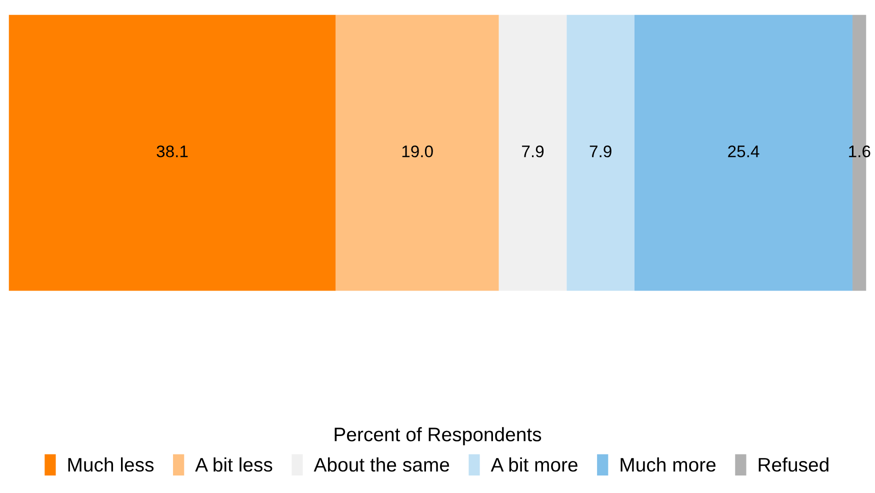 Image resolution: width=875 pixels, height=493 pixels. Describe the element at coordinates (668, 464) in the screenshot. I see `legend-label: Much more` at that location.